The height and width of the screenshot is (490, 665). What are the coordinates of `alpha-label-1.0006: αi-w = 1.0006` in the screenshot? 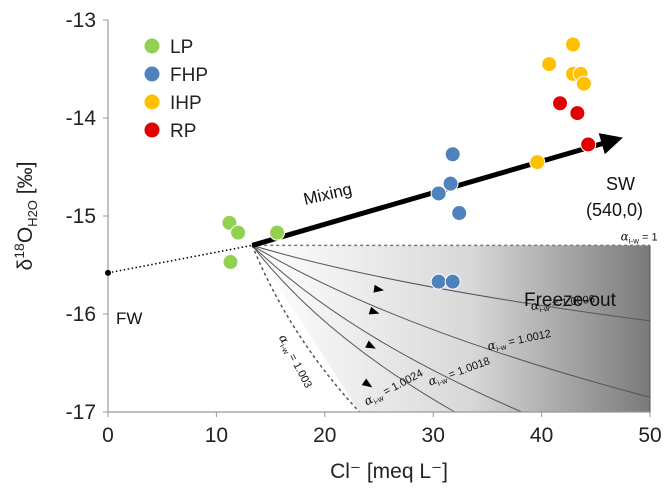 It's located at (563, 303).